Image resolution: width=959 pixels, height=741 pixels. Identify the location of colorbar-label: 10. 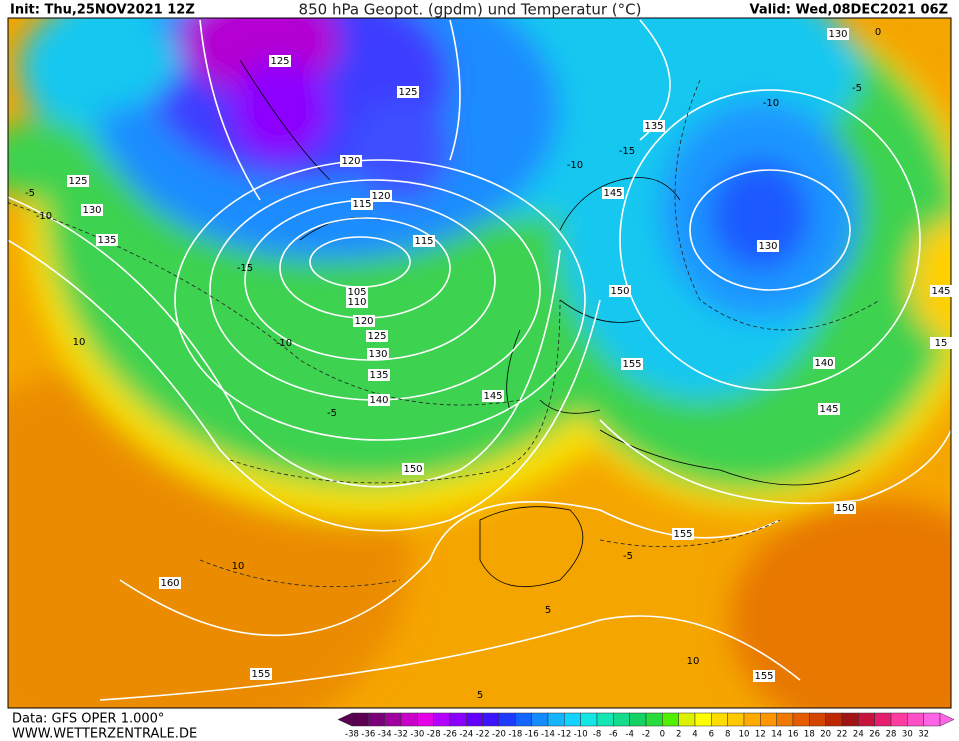
(744, 735).